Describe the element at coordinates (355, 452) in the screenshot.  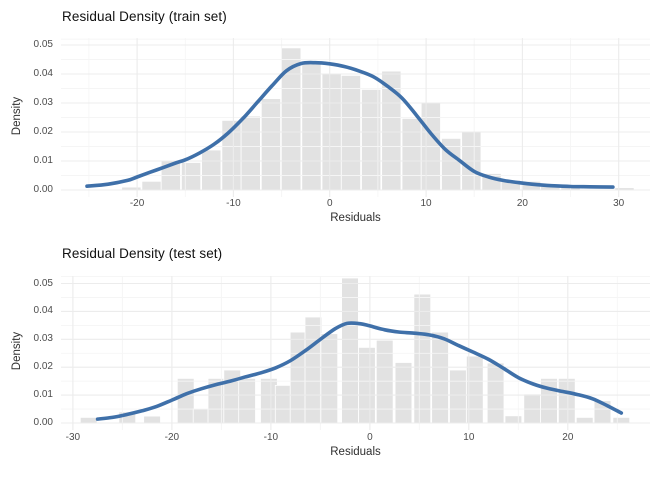
I see `x-axis-title-test: Residuals` at that location.